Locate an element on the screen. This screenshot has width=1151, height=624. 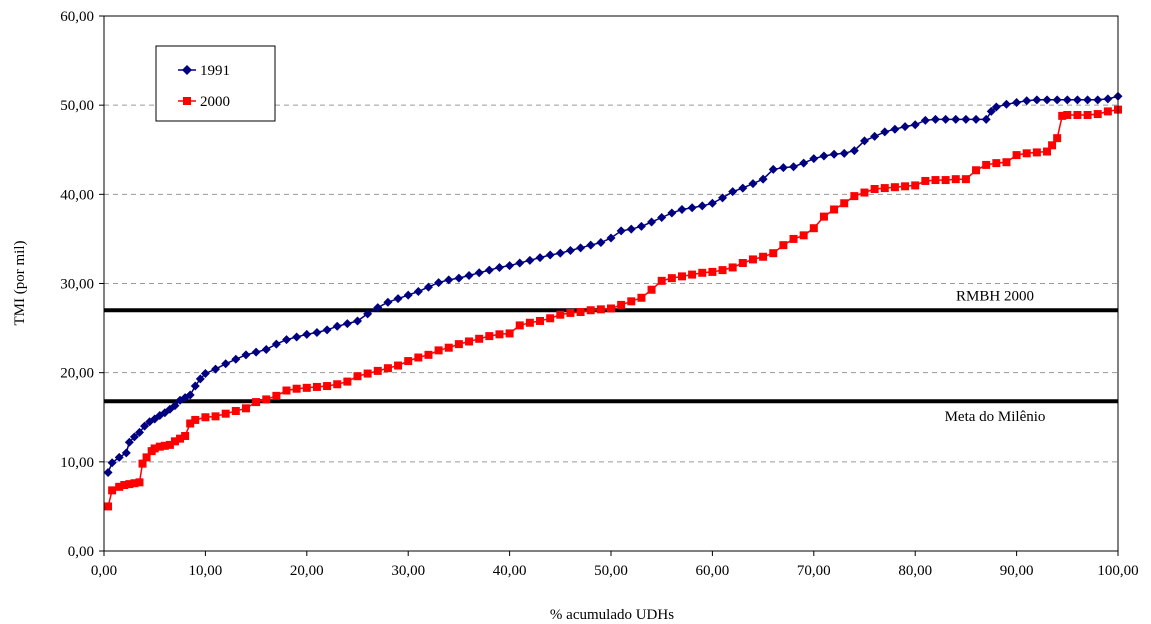
legend-label-1991: 1991 is located at coordinates (215, 71).